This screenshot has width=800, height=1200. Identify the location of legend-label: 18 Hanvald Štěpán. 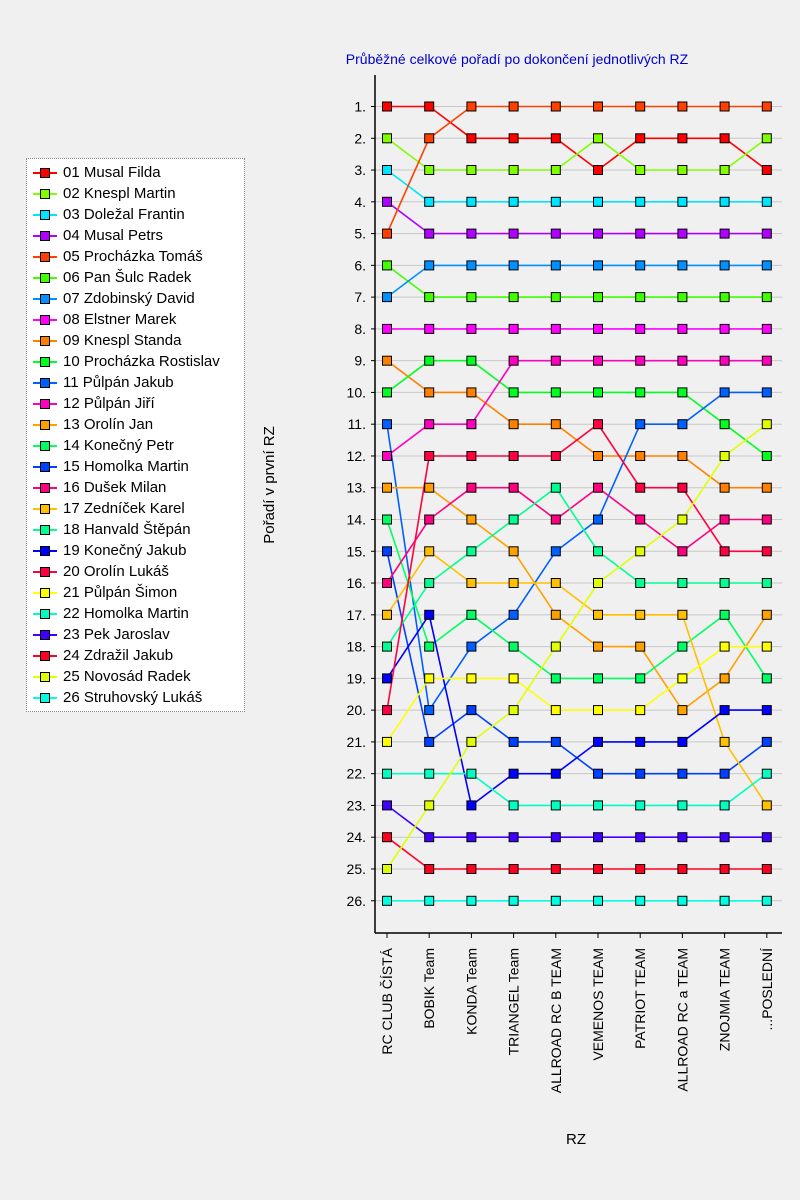
(127, 529).